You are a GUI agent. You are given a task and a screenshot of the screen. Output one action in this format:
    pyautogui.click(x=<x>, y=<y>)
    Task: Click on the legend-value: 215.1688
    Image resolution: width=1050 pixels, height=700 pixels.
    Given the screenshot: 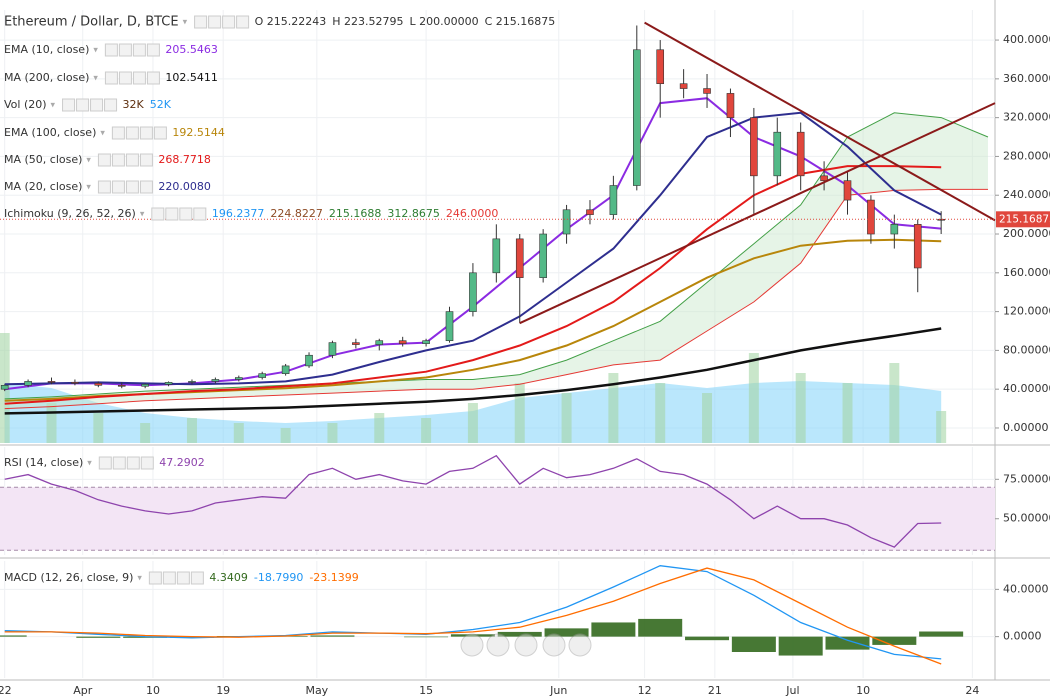 What is the action you would take?
    pyautogui.click(x=355, y=213)
    